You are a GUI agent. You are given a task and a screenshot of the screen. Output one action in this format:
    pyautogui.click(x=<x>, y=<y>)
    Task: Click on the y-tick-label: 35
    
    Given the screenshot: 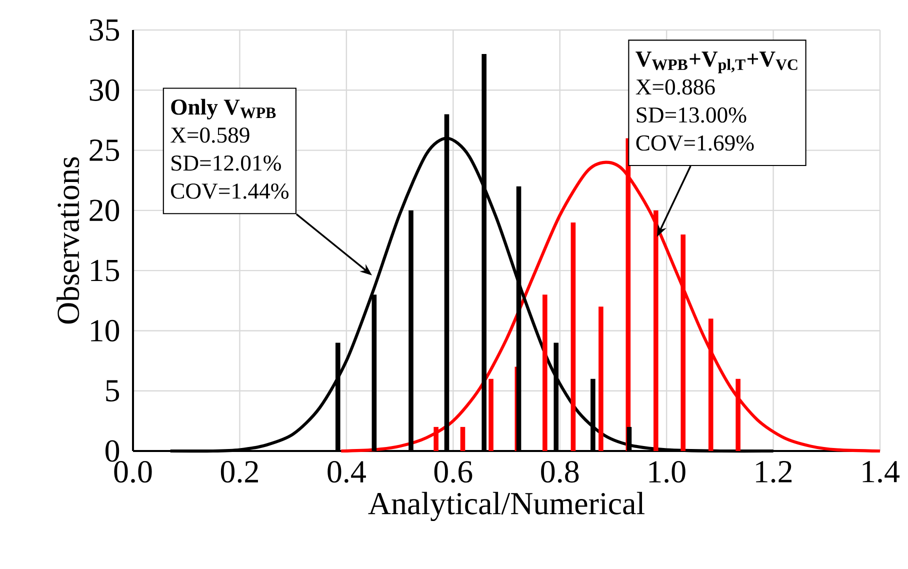 What is the action you would take?
    pyautogui.click(x=105, y=30)
    